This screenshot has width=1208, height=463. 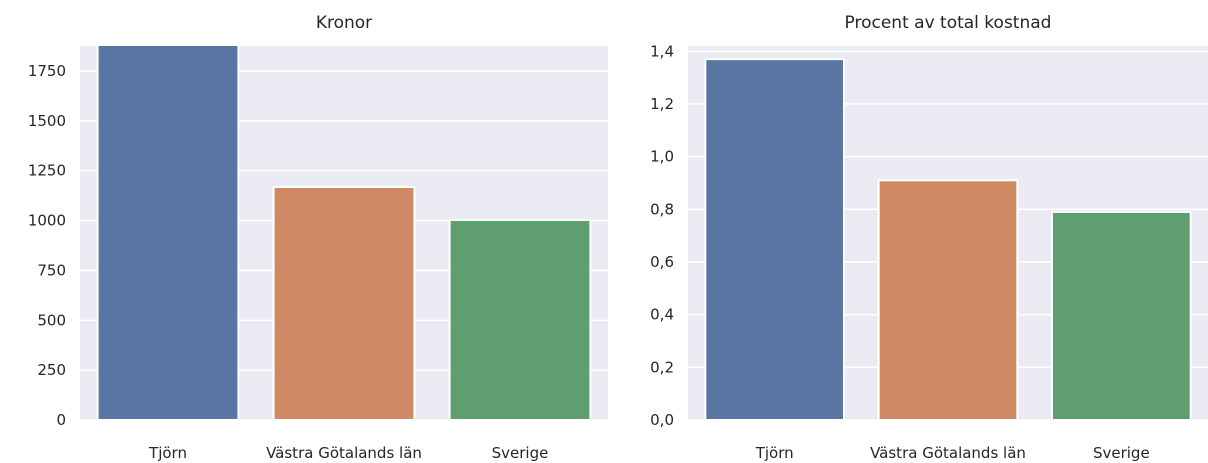 I want to click on kronor-ytick-label: 250, so click(x=51, y=370).